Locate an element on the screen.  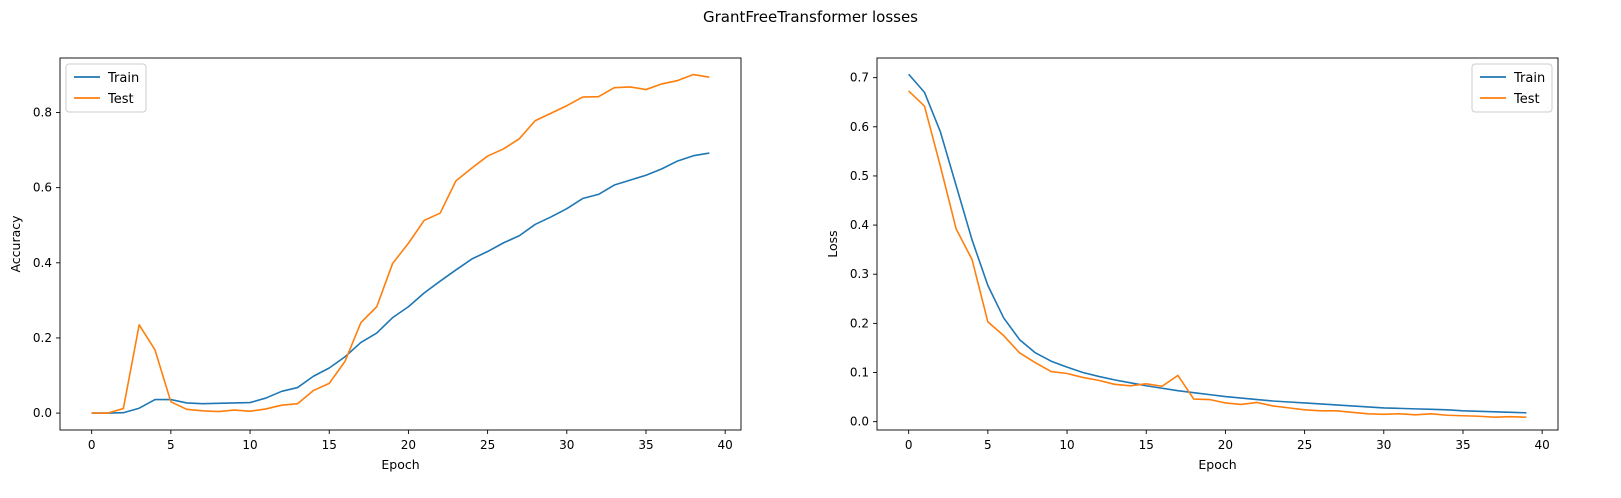
accuracy-xtick-label: 5 is located at coordinates (171, 445).